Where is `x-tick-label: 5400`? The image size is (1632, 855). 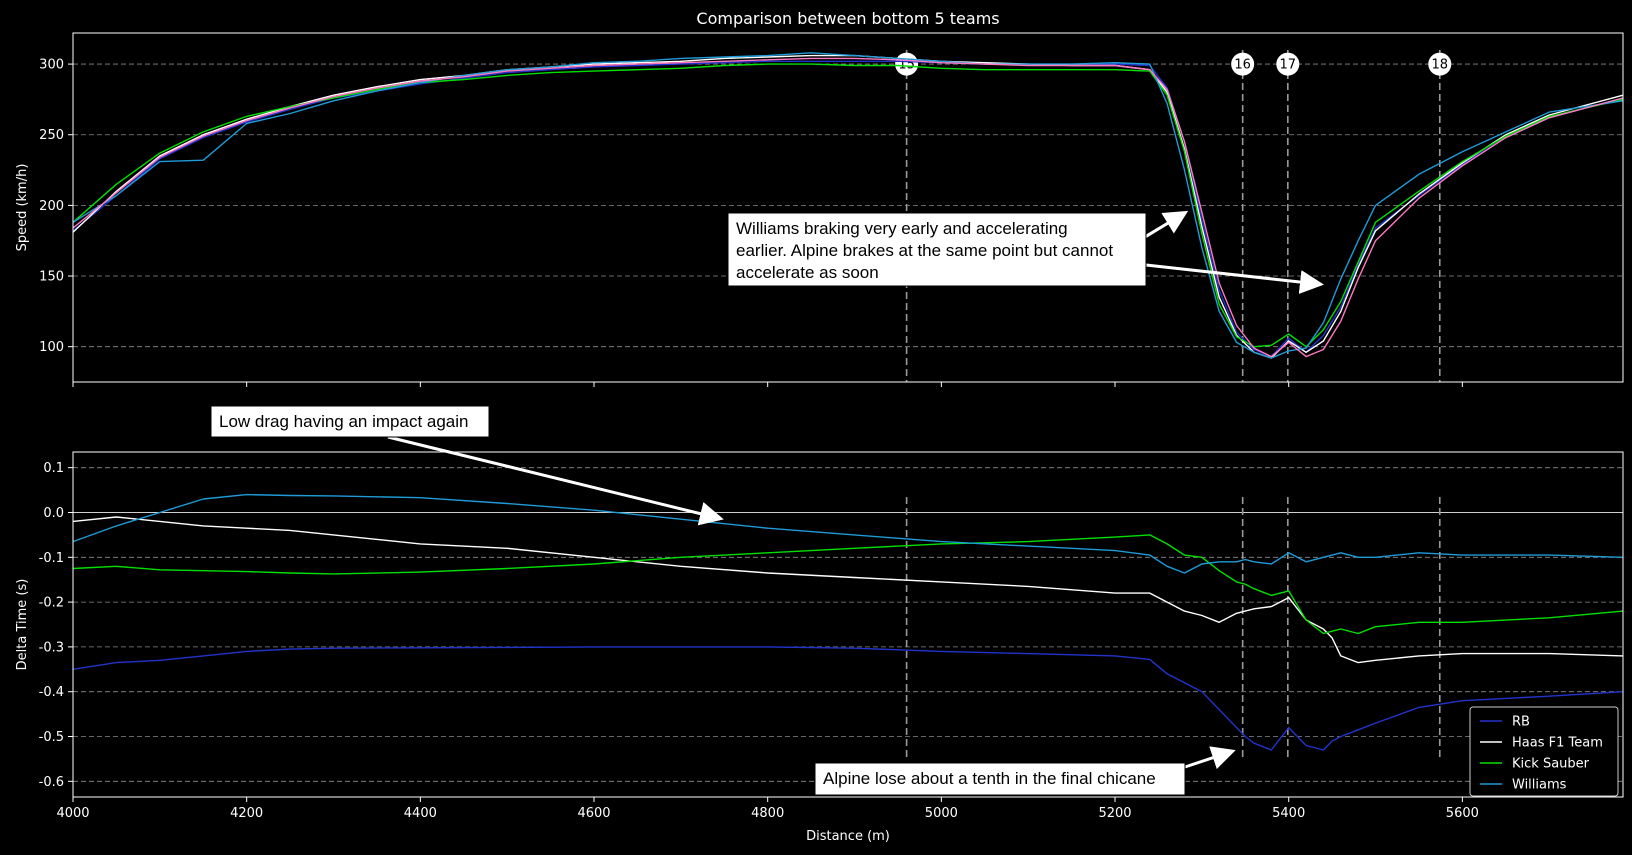 x-tick-label: 5400 is located at coordinates (1288, 813).